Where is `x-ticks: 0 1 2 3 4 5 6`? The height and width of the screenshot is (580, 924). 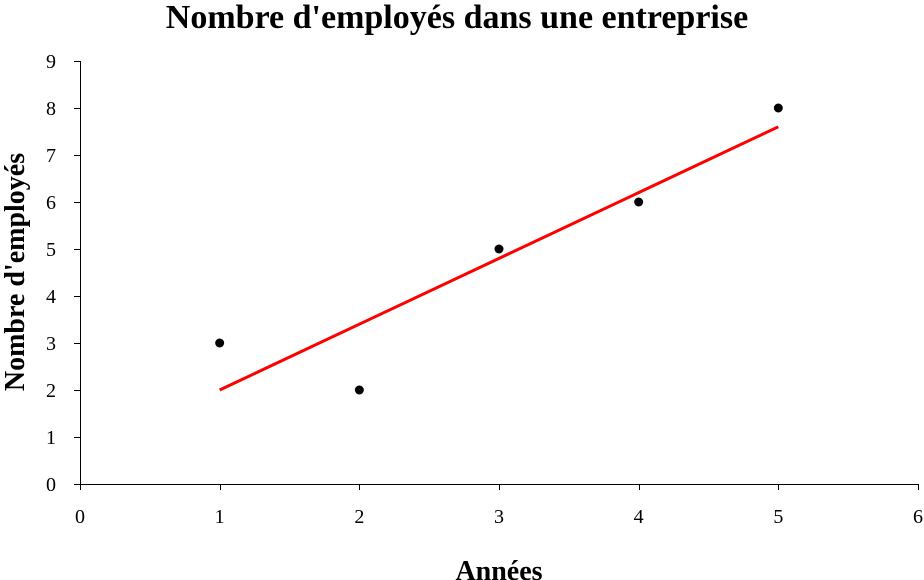 x-ticks: 0 1 2 3 4 5 6 is located at coordinates (499, 506).